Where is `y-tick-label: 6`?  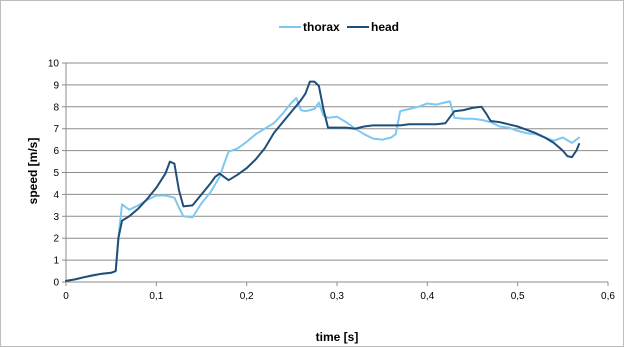 y-tick-label: 6 is located at coordinates (56, 151).